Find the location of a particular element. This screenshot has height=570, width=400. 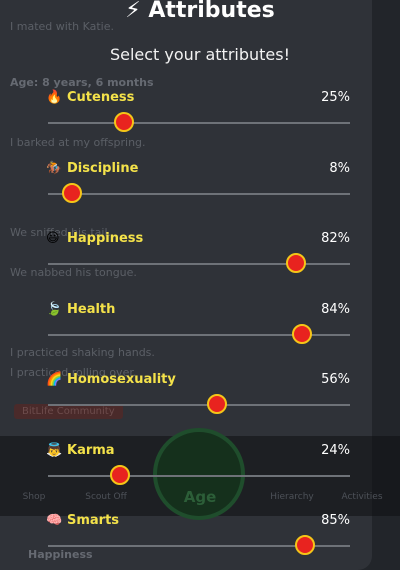

attribute-icon: 🧠 is located at coordinates (54, 520).